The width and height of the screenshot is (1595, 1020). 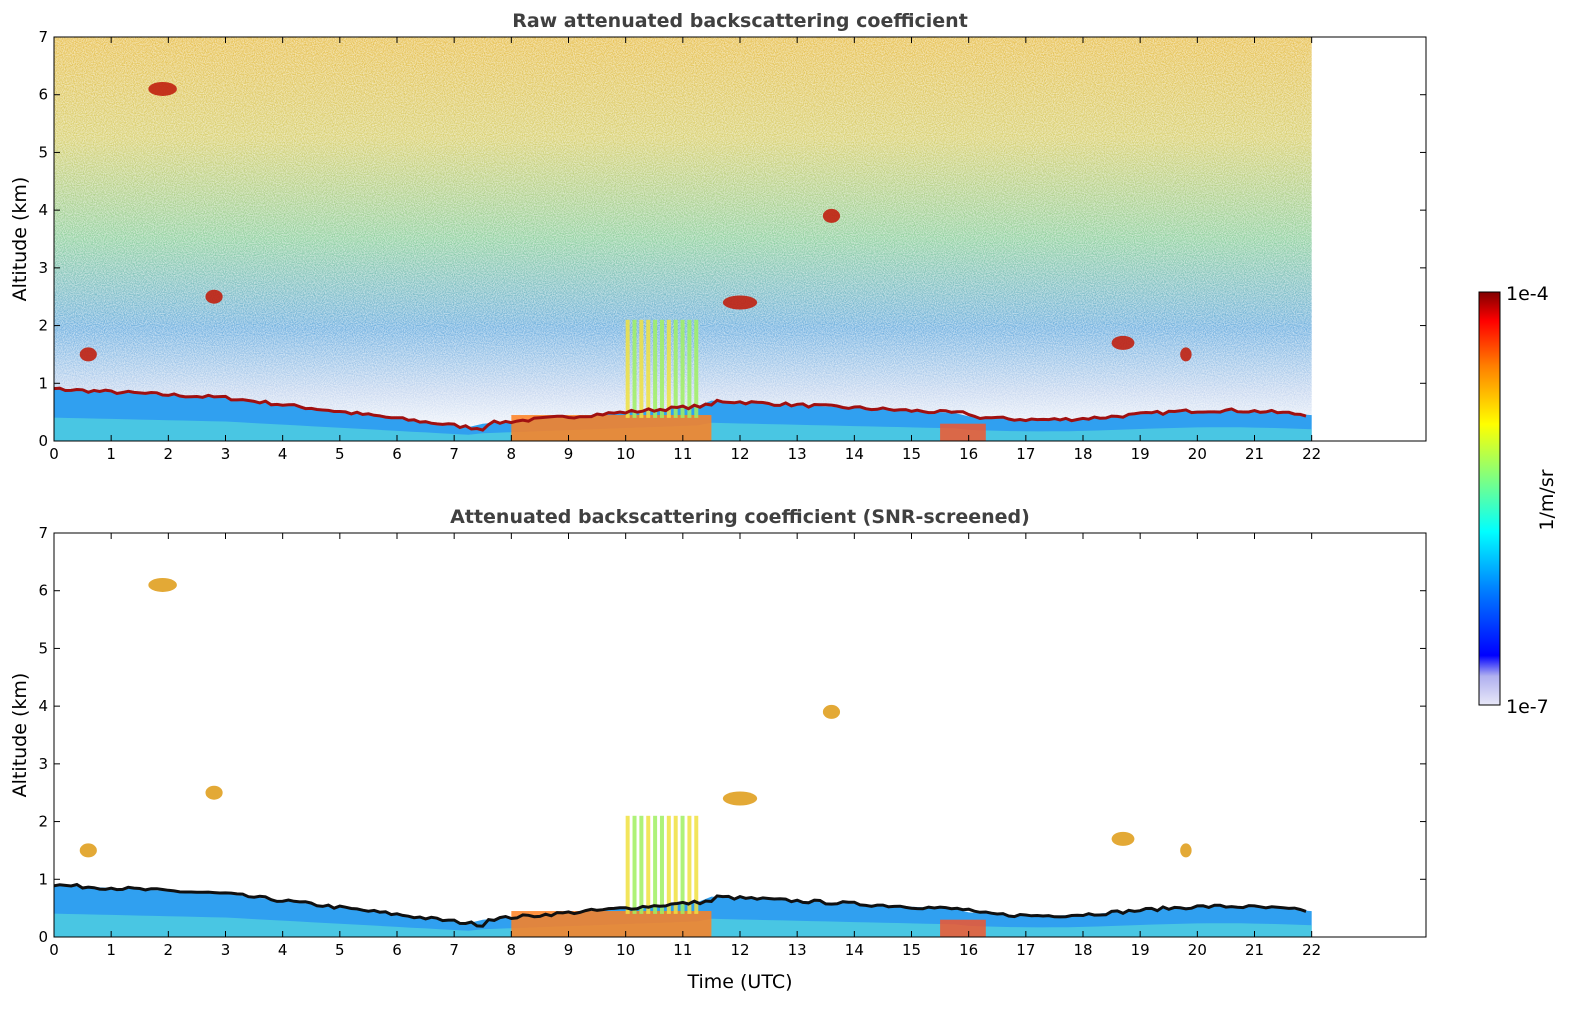 I want to click on top-y-axis-label: Altitude (km), so click(x=20, y=239).